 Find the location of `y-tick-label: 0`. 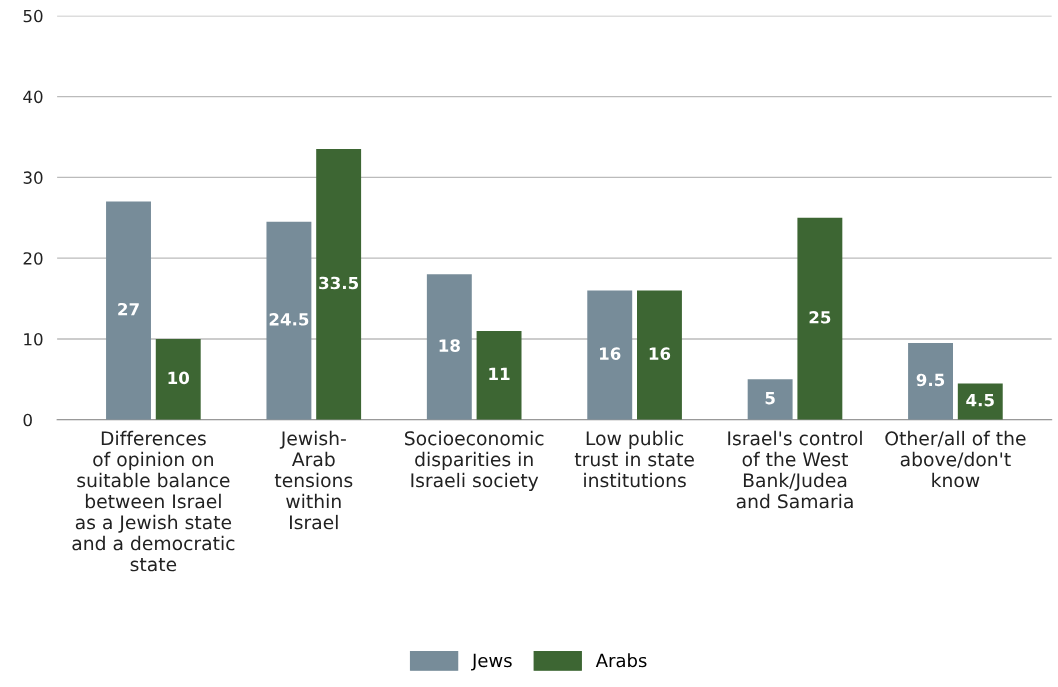

y-tick-label: 0 is located at coordinates (27, 420).